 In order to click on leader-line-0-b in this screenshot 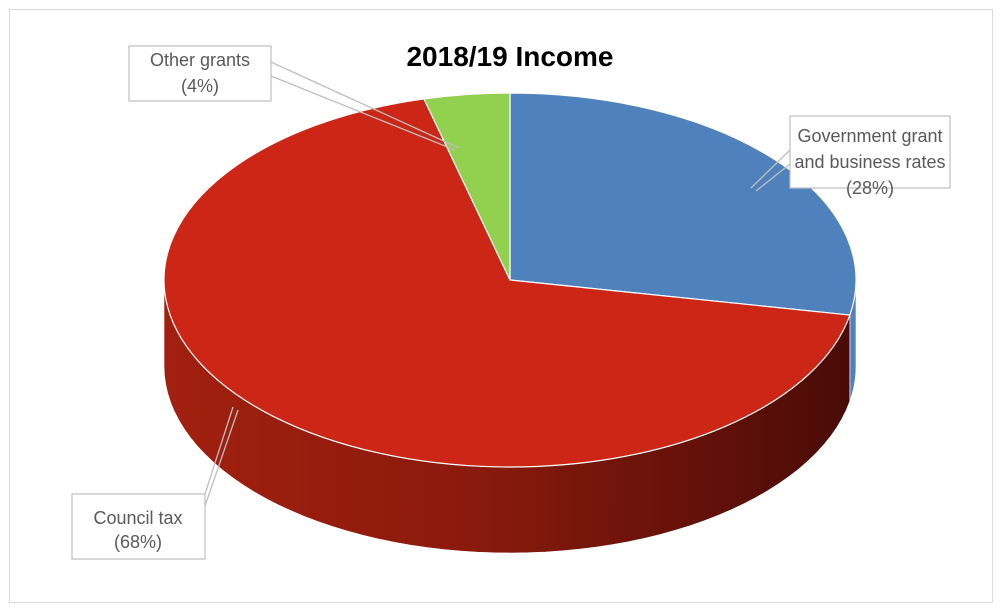, I will do `click(773, 177)`.